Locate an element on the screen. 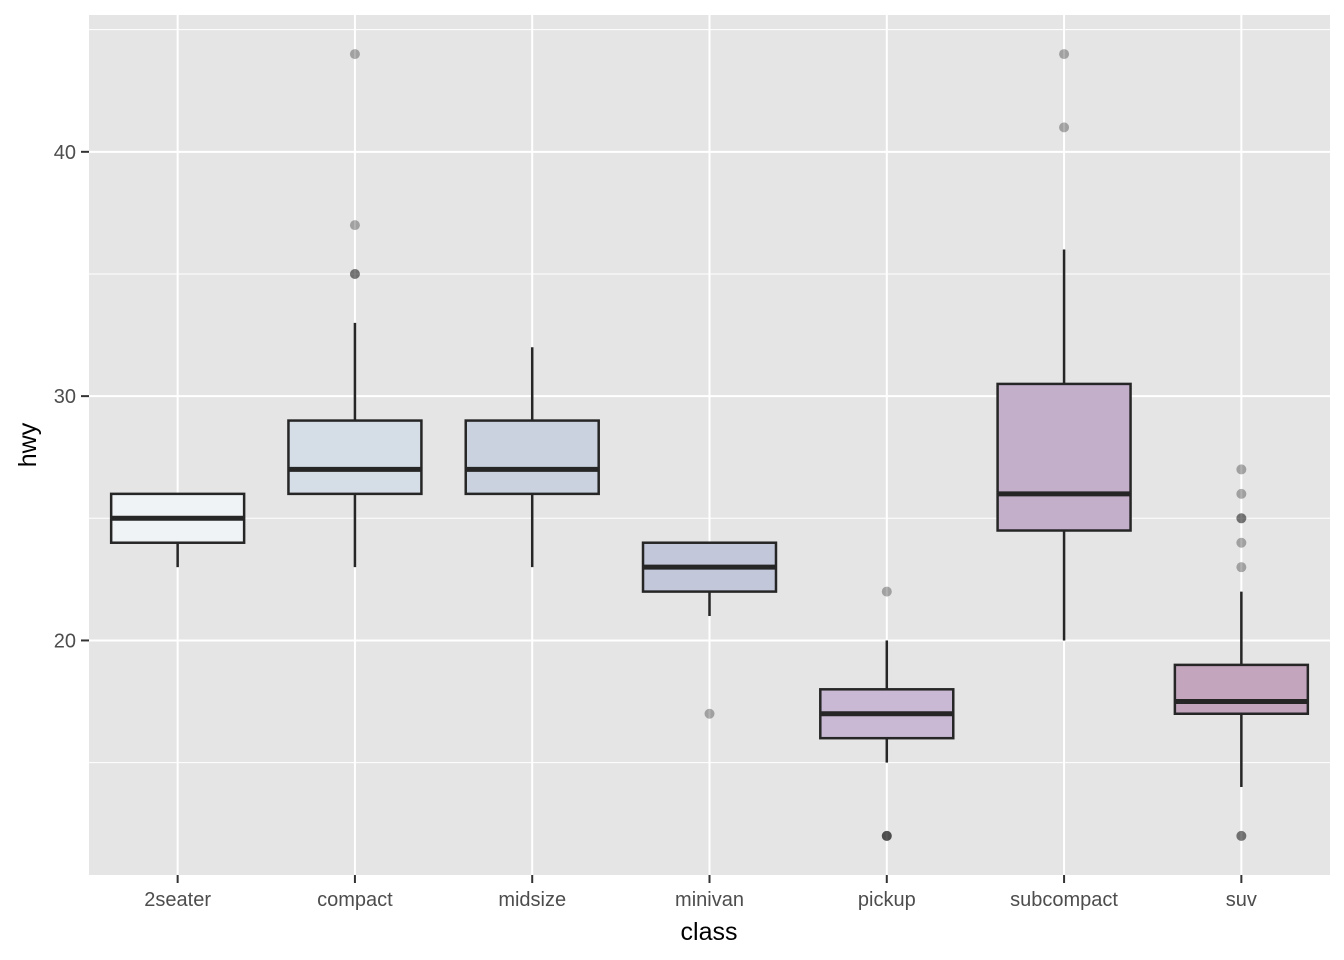 This screenshot has width=1344, height=960. x-tick-label: subcompact is located at coordinates (1064, 900).